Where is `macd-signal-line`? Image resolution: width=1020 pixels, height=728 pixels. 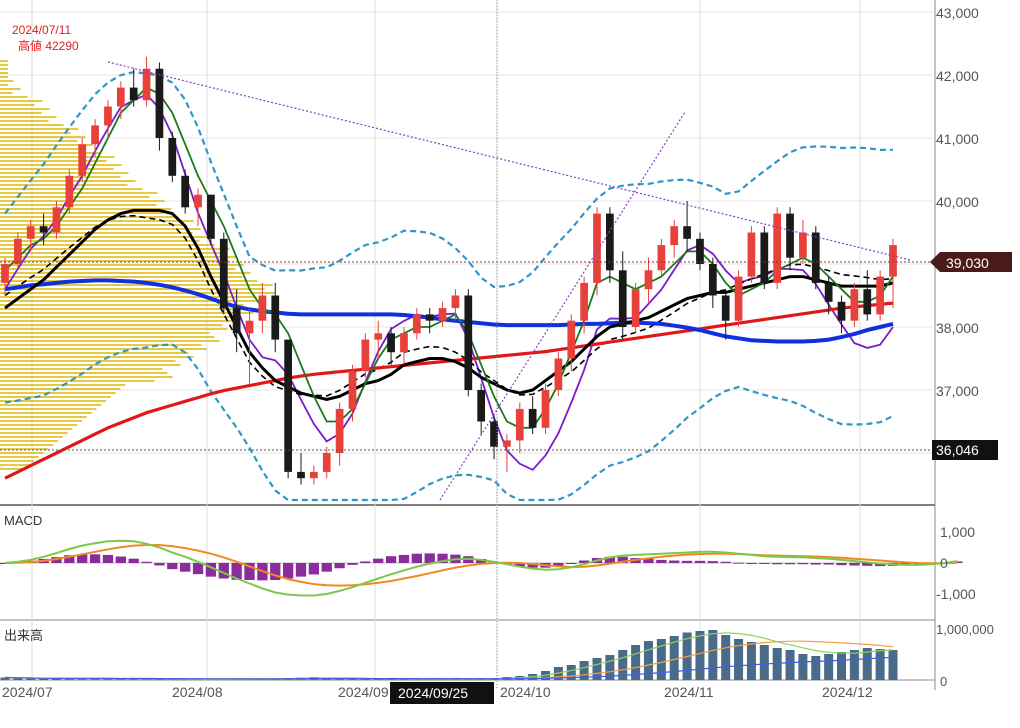
macd-signal-line is located at coordinates (481, 565).